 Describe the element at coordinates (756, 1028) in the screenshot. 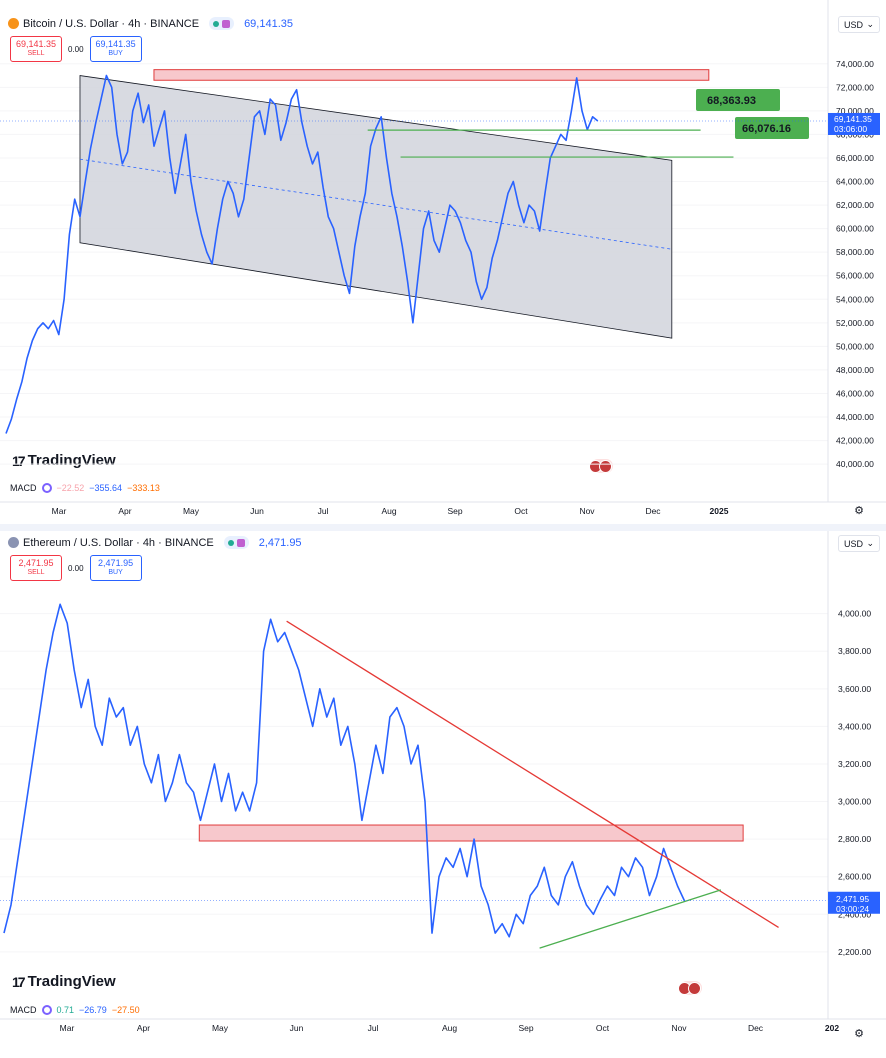

I see `x-tick-label: Dec` at that location.